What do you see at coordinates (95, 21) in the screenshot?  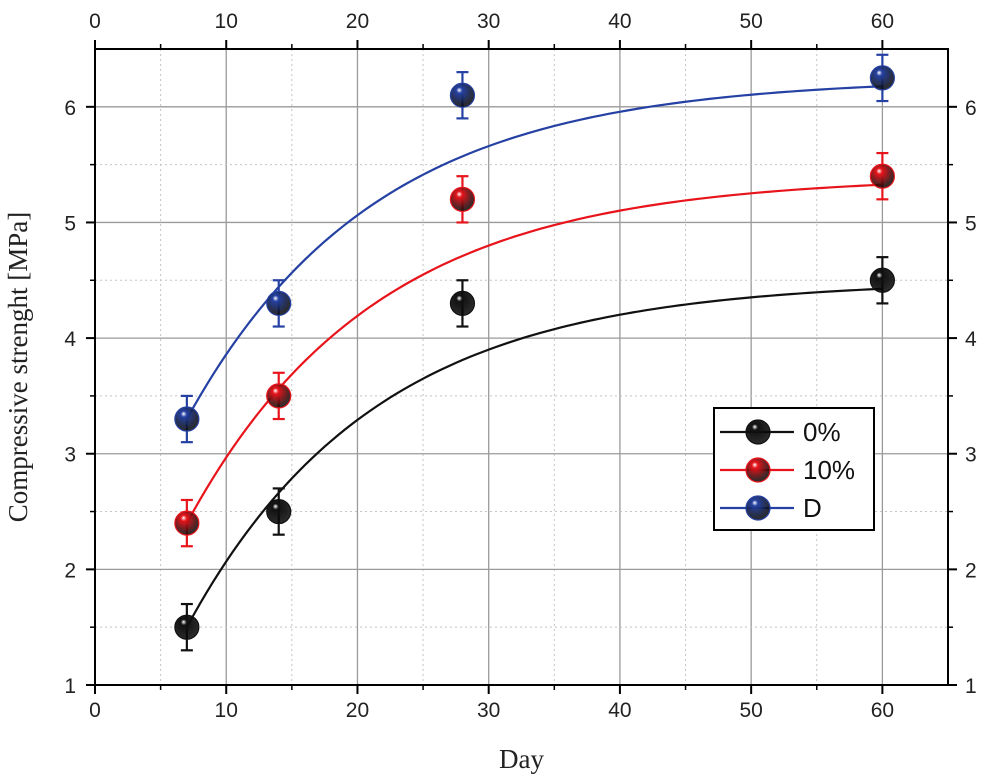 I see `x-tick-label-top: 0` at bounding box center [95, 21].